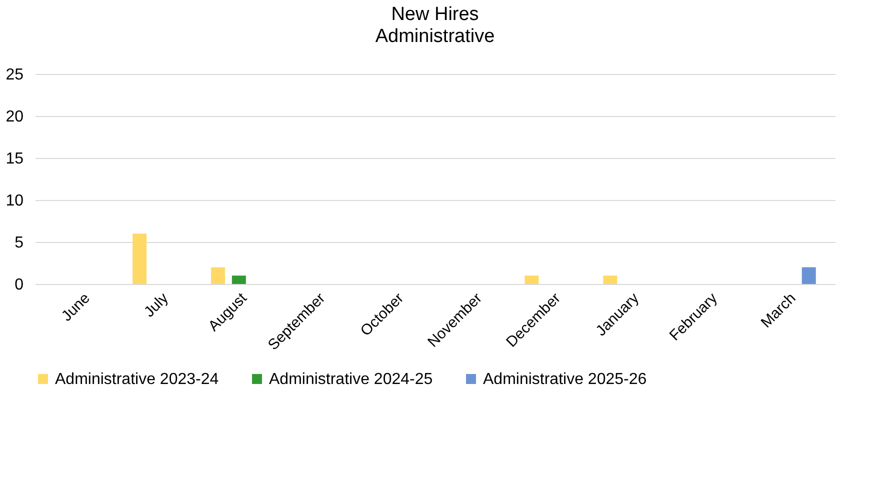  I want to click on chart-title: New Hires, so click(435, 14).